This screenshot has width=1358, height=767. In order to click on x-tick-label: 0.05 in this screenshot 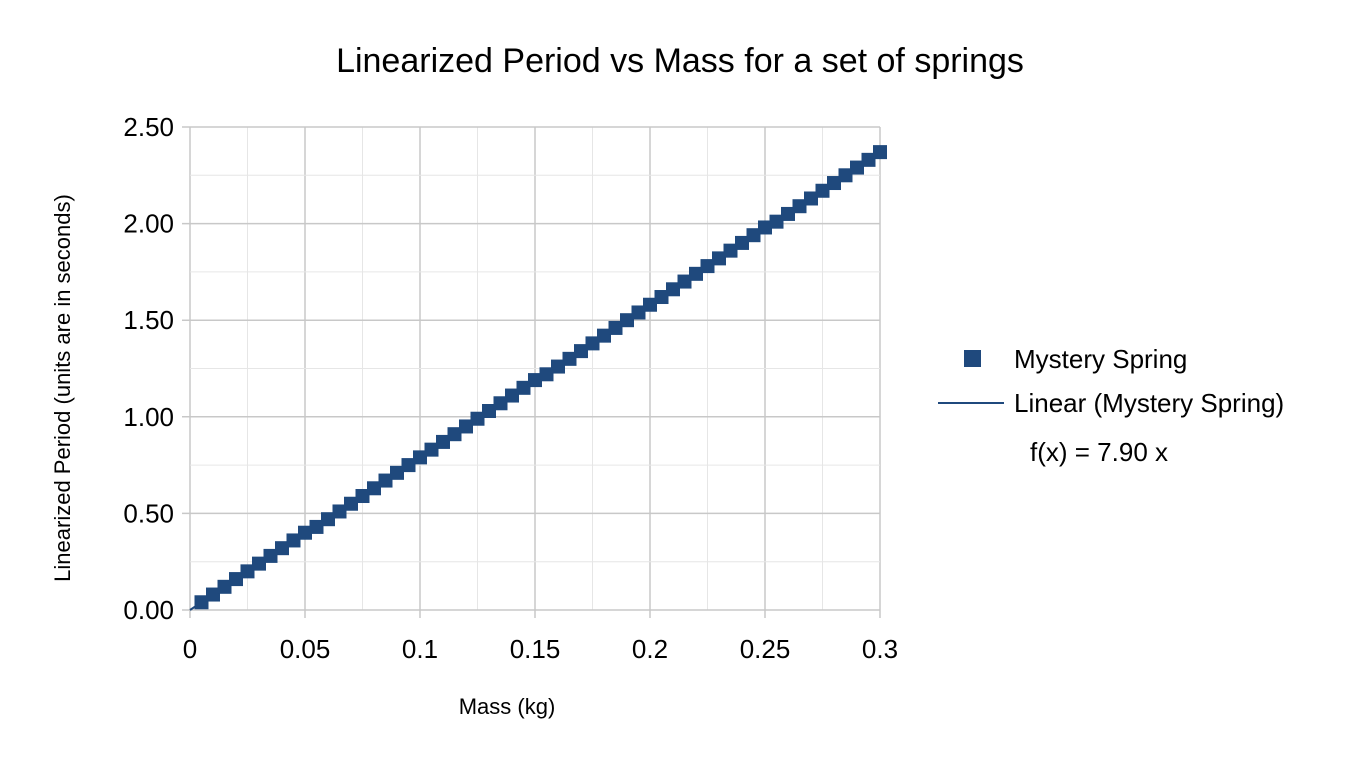, I will do `click(305, 649)`.